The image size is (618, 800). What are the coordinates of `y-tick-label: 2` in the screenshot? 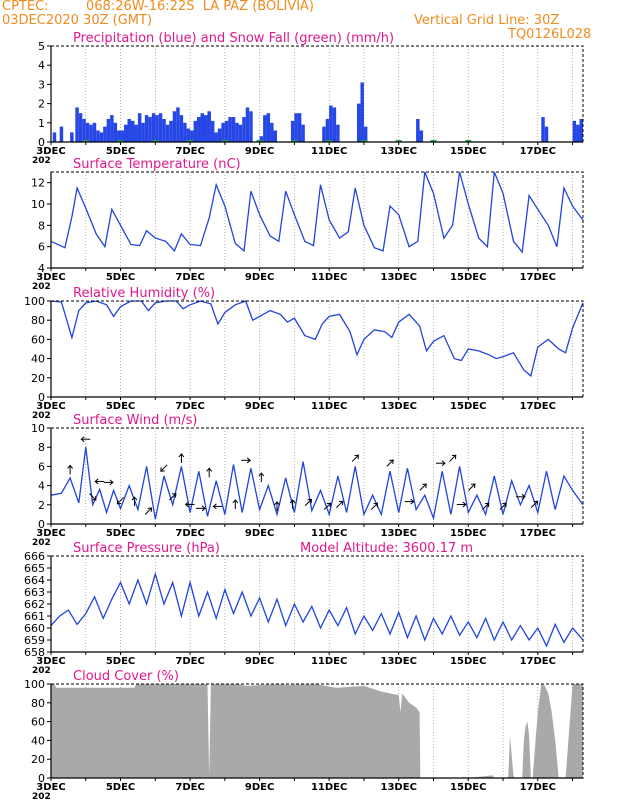 It's located at (41, 104).